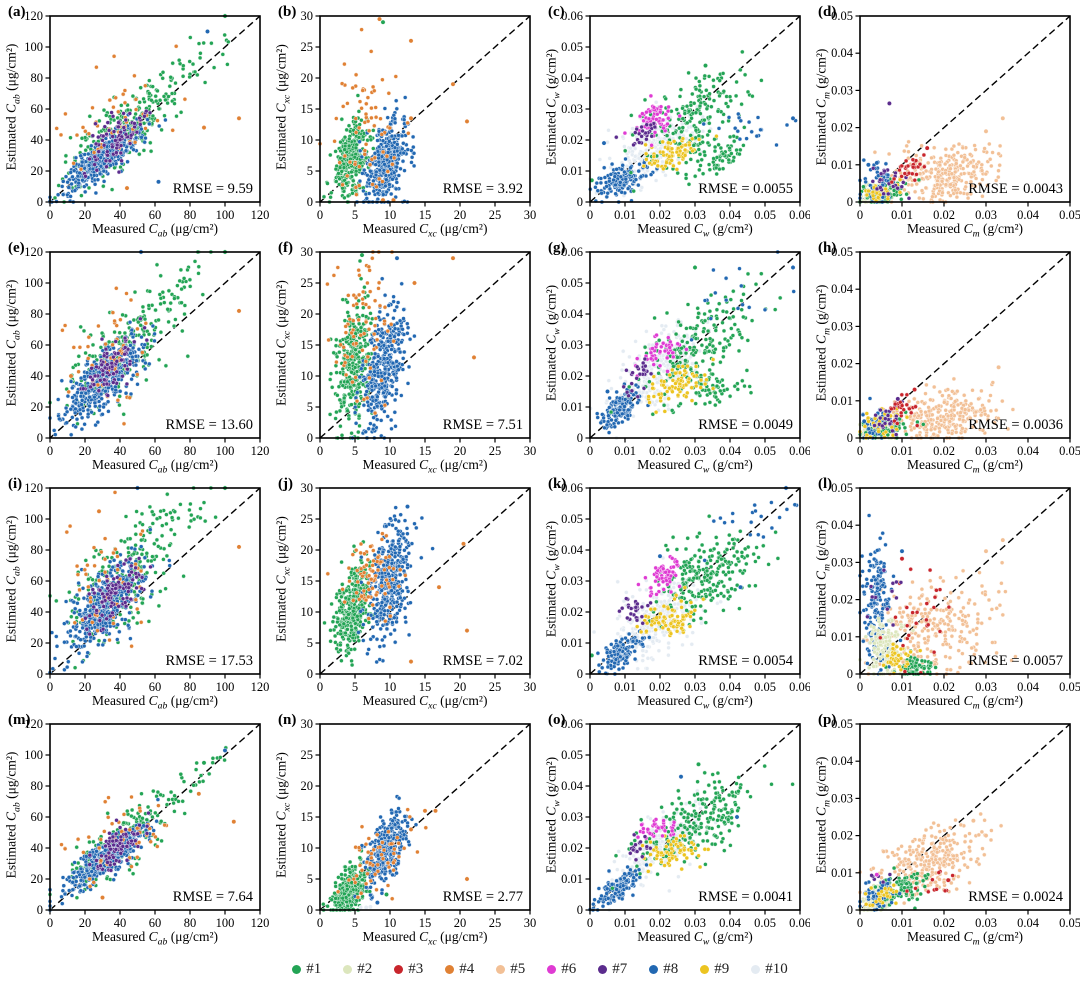 This screenshot has width=1080, height=990. Describe the element at coordinates (287, 720) in the screenshot. I see `panel-label: (n)` at that location.